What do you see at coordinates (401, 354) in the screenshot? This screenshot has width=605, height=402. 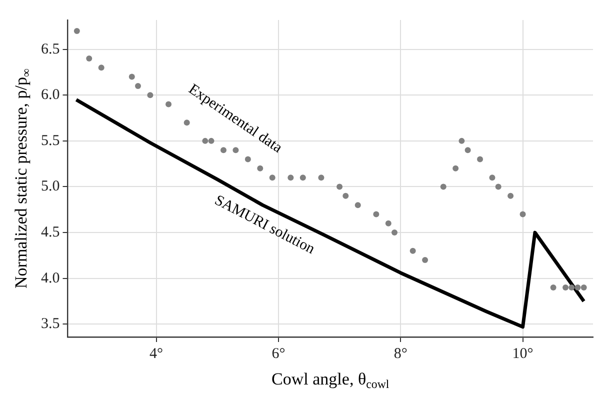 I see `x-tick-label: 8°` at bounding box center [401, 354].